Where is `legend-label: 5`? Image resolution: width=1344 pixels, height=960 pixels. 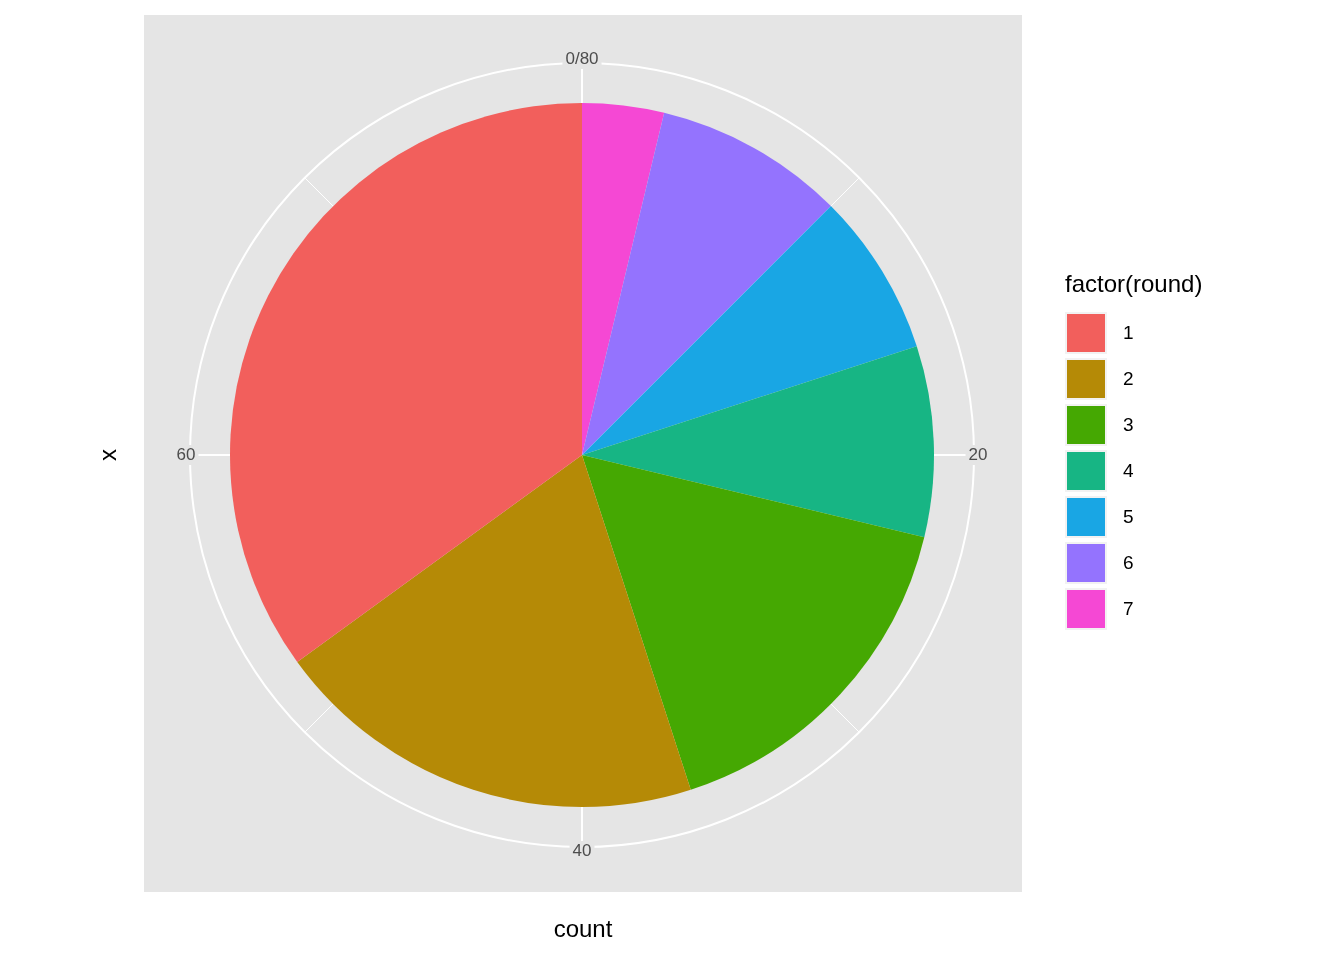
legend-label: 5 is located at coordinates (1128, 517).